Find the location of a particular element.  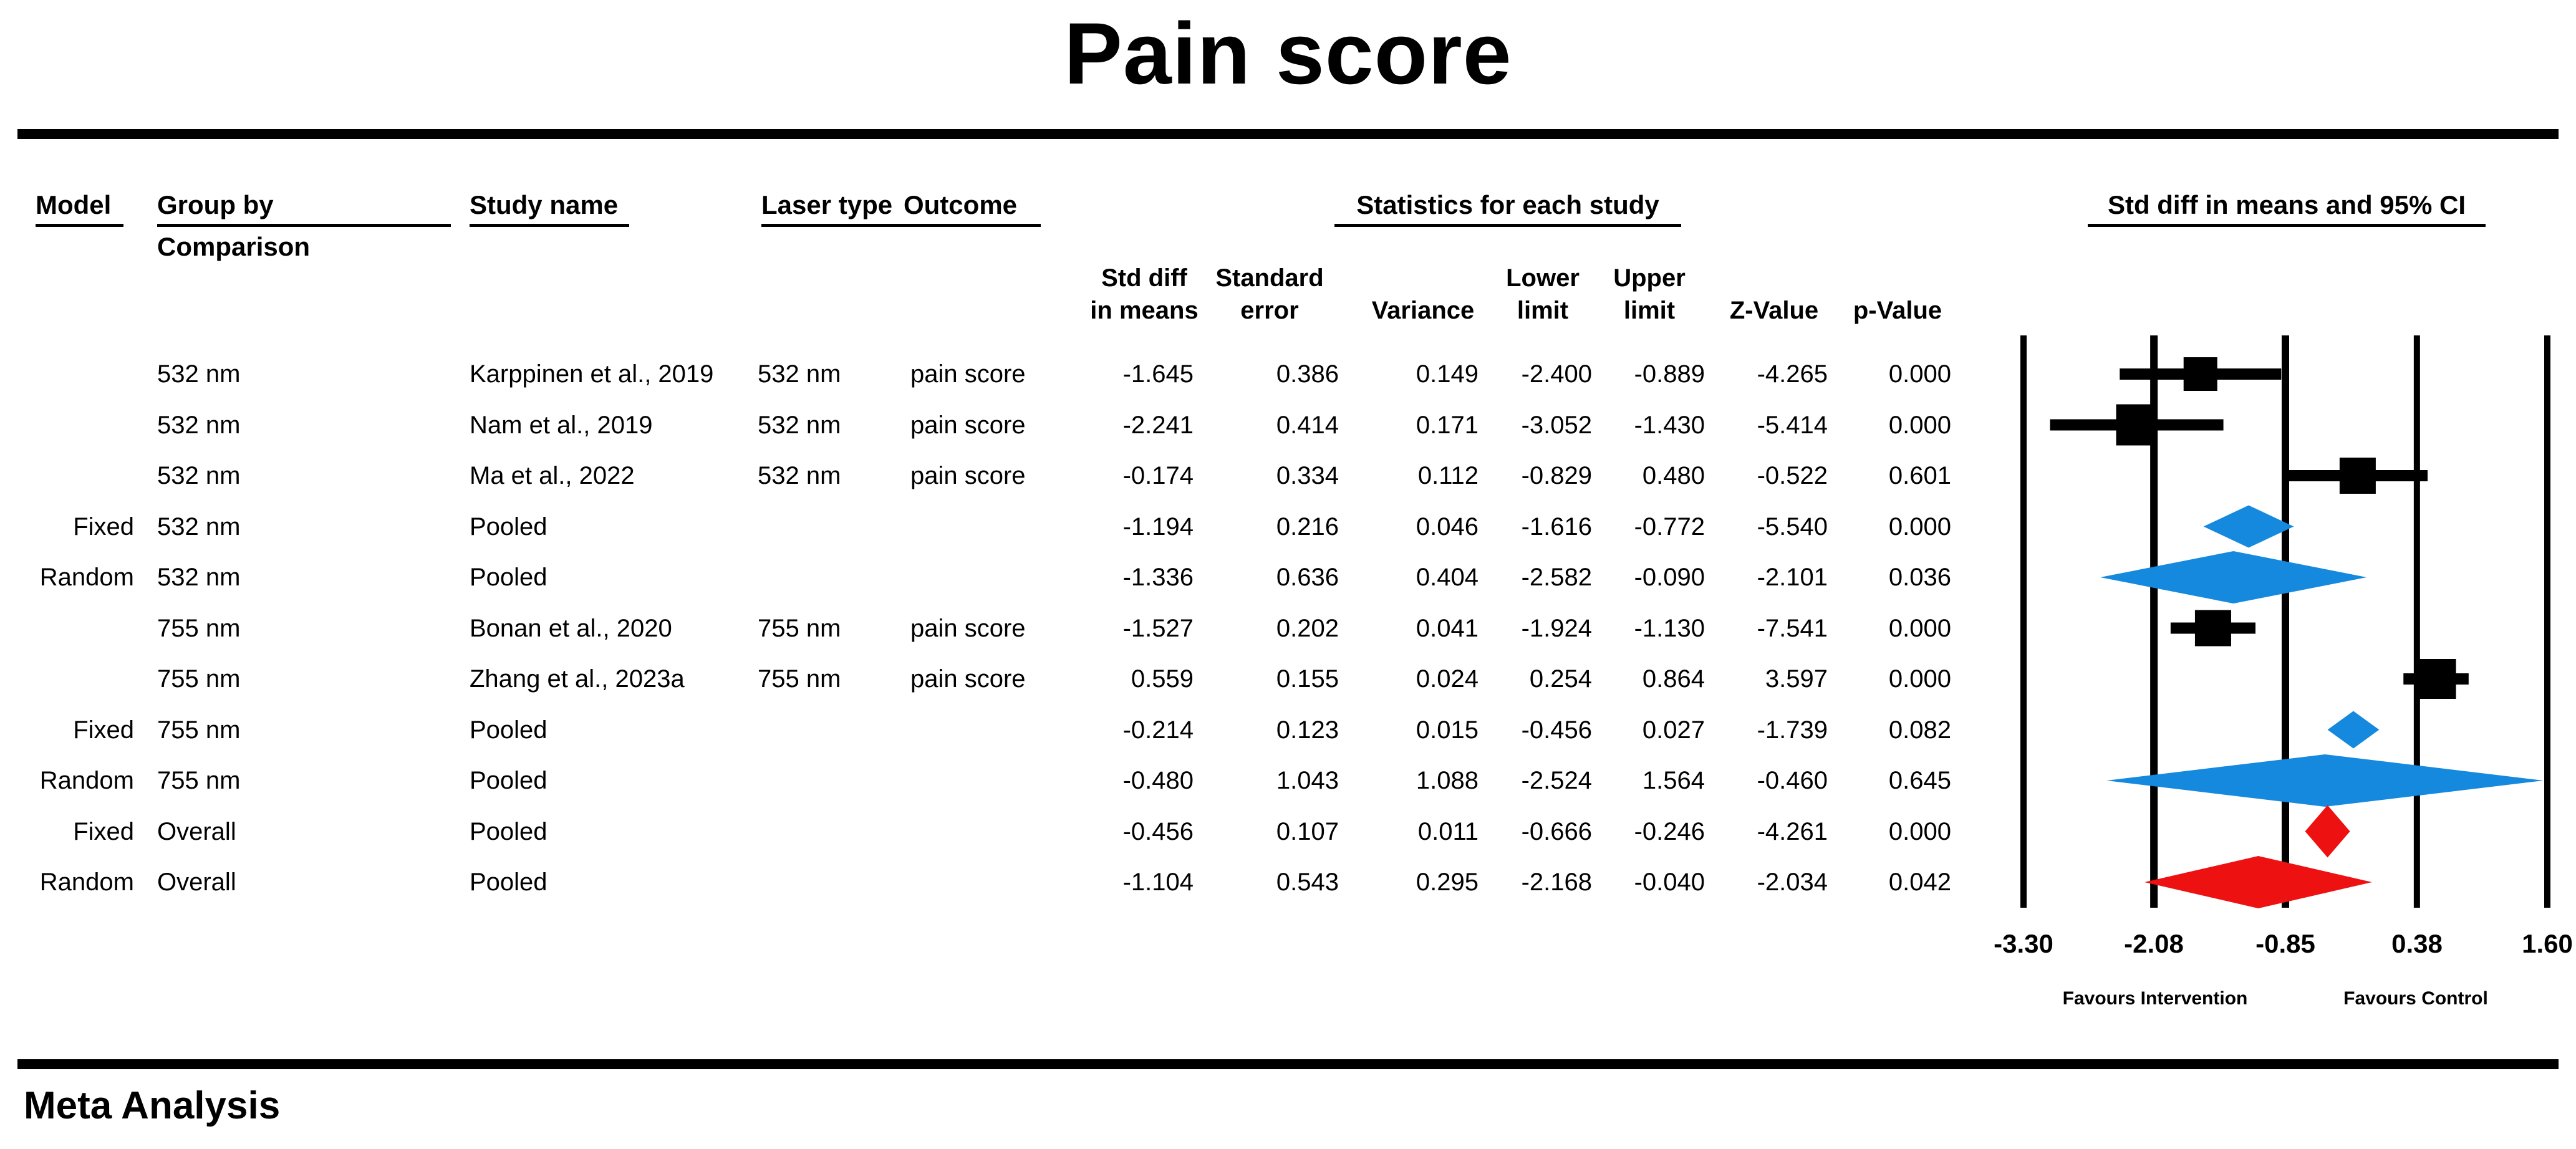

standard-error-cell: 0.107 is located at coordinates (1307, 832).